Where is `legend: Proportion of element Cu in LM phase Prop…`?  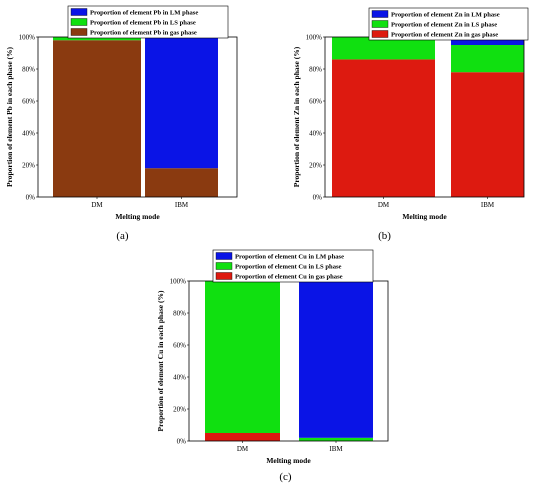
legend: Proportion of element Cu in LM phase Prop… is located at coordinates (293, 266).